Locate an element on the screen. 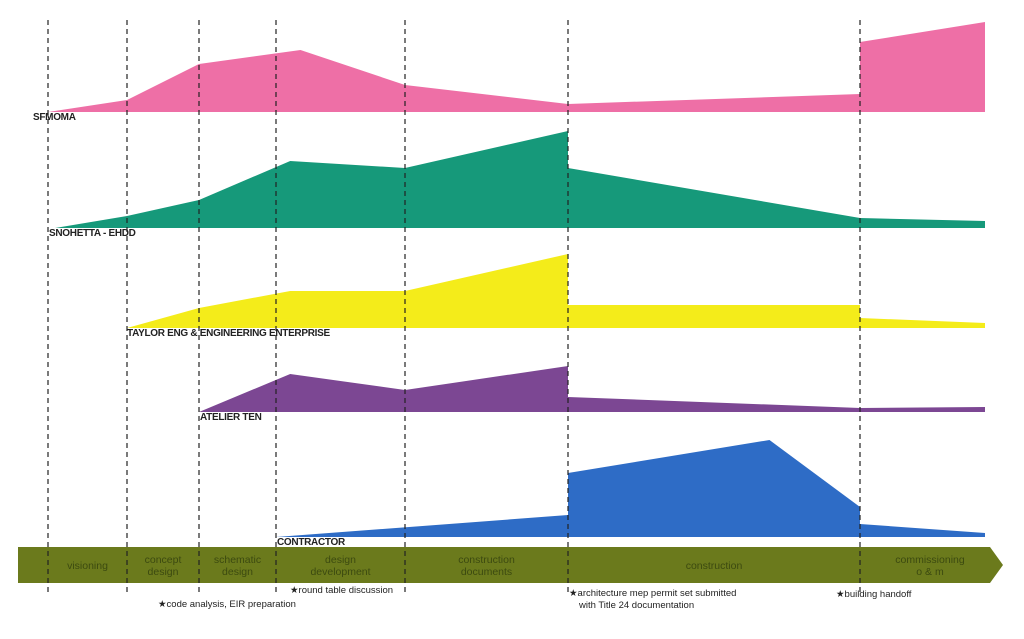  phase-construction-documents: construction documents is located at coordinates (486, 566).